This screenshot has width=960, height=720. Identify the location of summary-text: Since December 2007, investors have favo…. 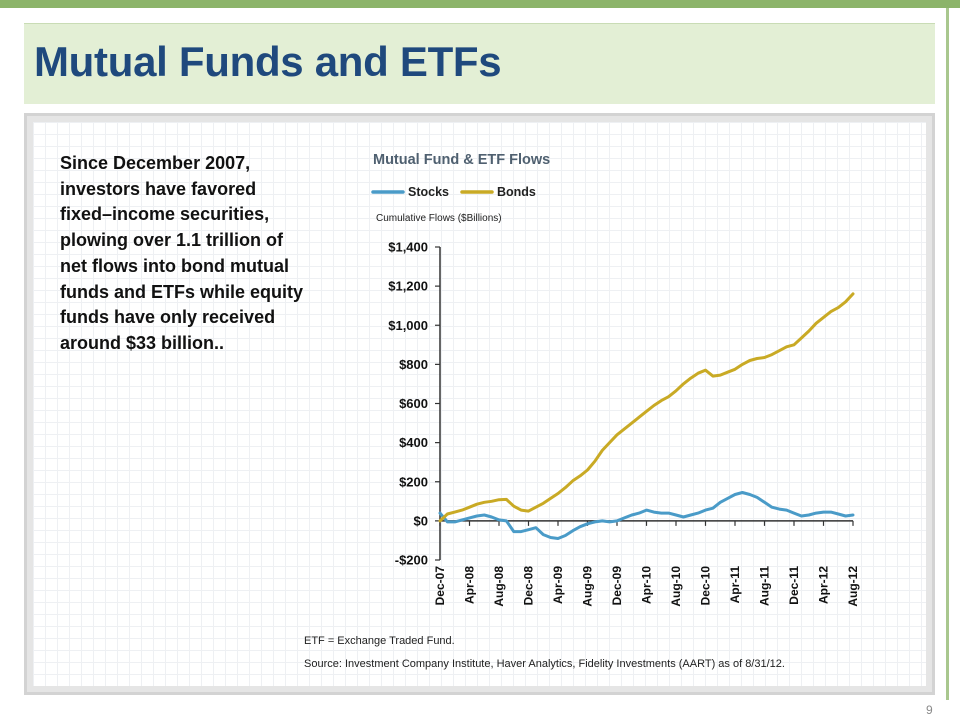
(182, 253).